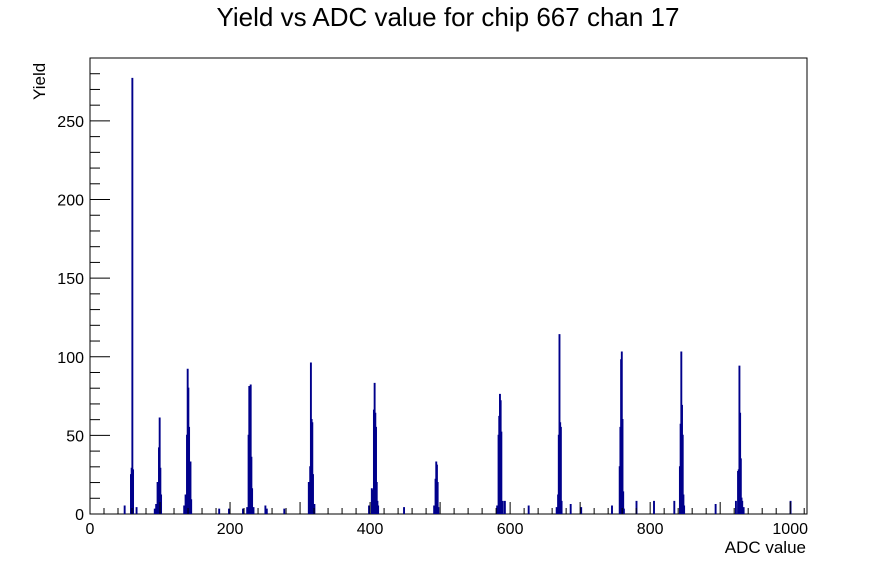 Image resolution: width=896 pixels, height=572 pixels. What do you see at coordinates (447, 520) in the screenshot?
I see `x-axis-ticks: 0 200 400 600 800 1000` at bounding box center [447, 520].